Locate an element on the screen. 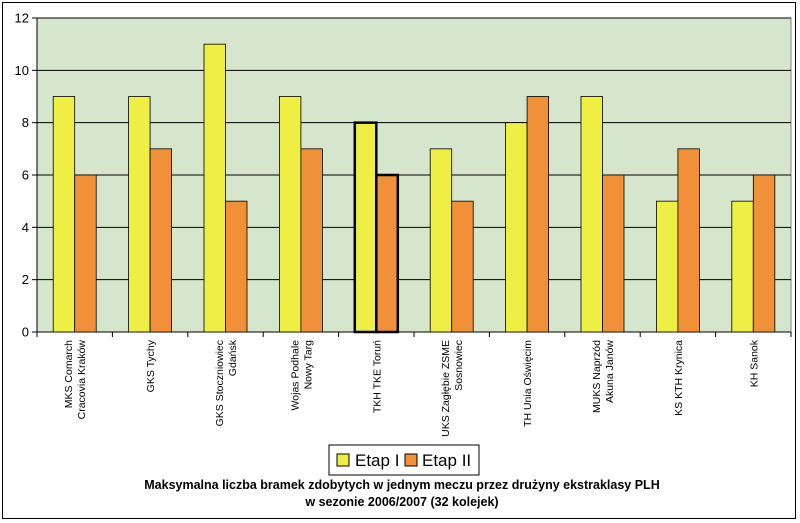 The image size is (800, 523). category-label: UKS Zagłębie ZSME Sosnowiec is located at coordinates (452, 388).